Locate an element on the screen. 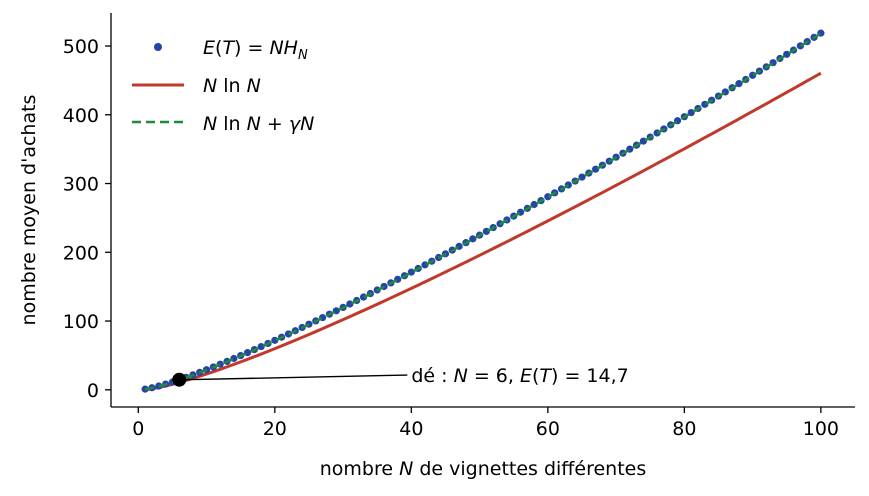 The image size is (869, 496). x-tick-label: 0 is located at coordinates (138, 429).